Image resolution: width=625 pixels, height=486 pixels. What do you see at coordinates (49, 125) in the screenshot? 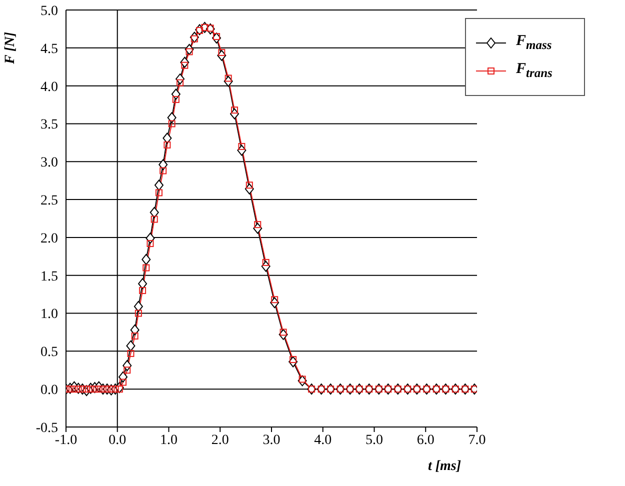
I see `y-tick-label: 3.5` at bounding box center [49, 125].